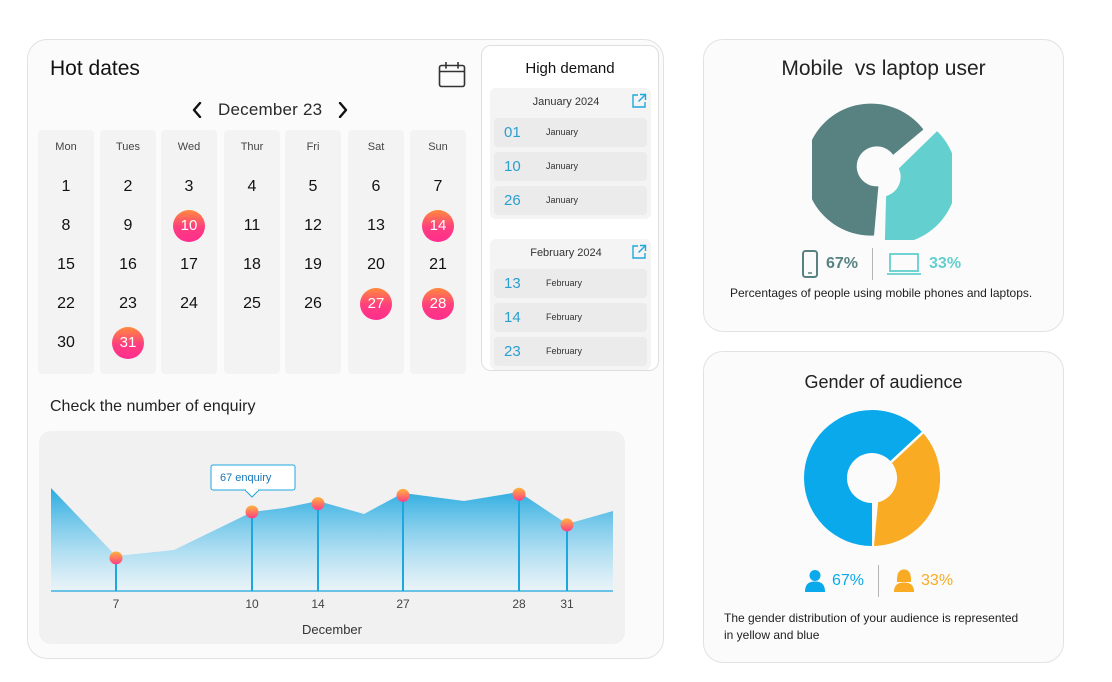 This screenshot has width=1112, height=682. Describe the element at coordinates (376, 264) in the screenshot. I see `date-cell: 20` at that location.